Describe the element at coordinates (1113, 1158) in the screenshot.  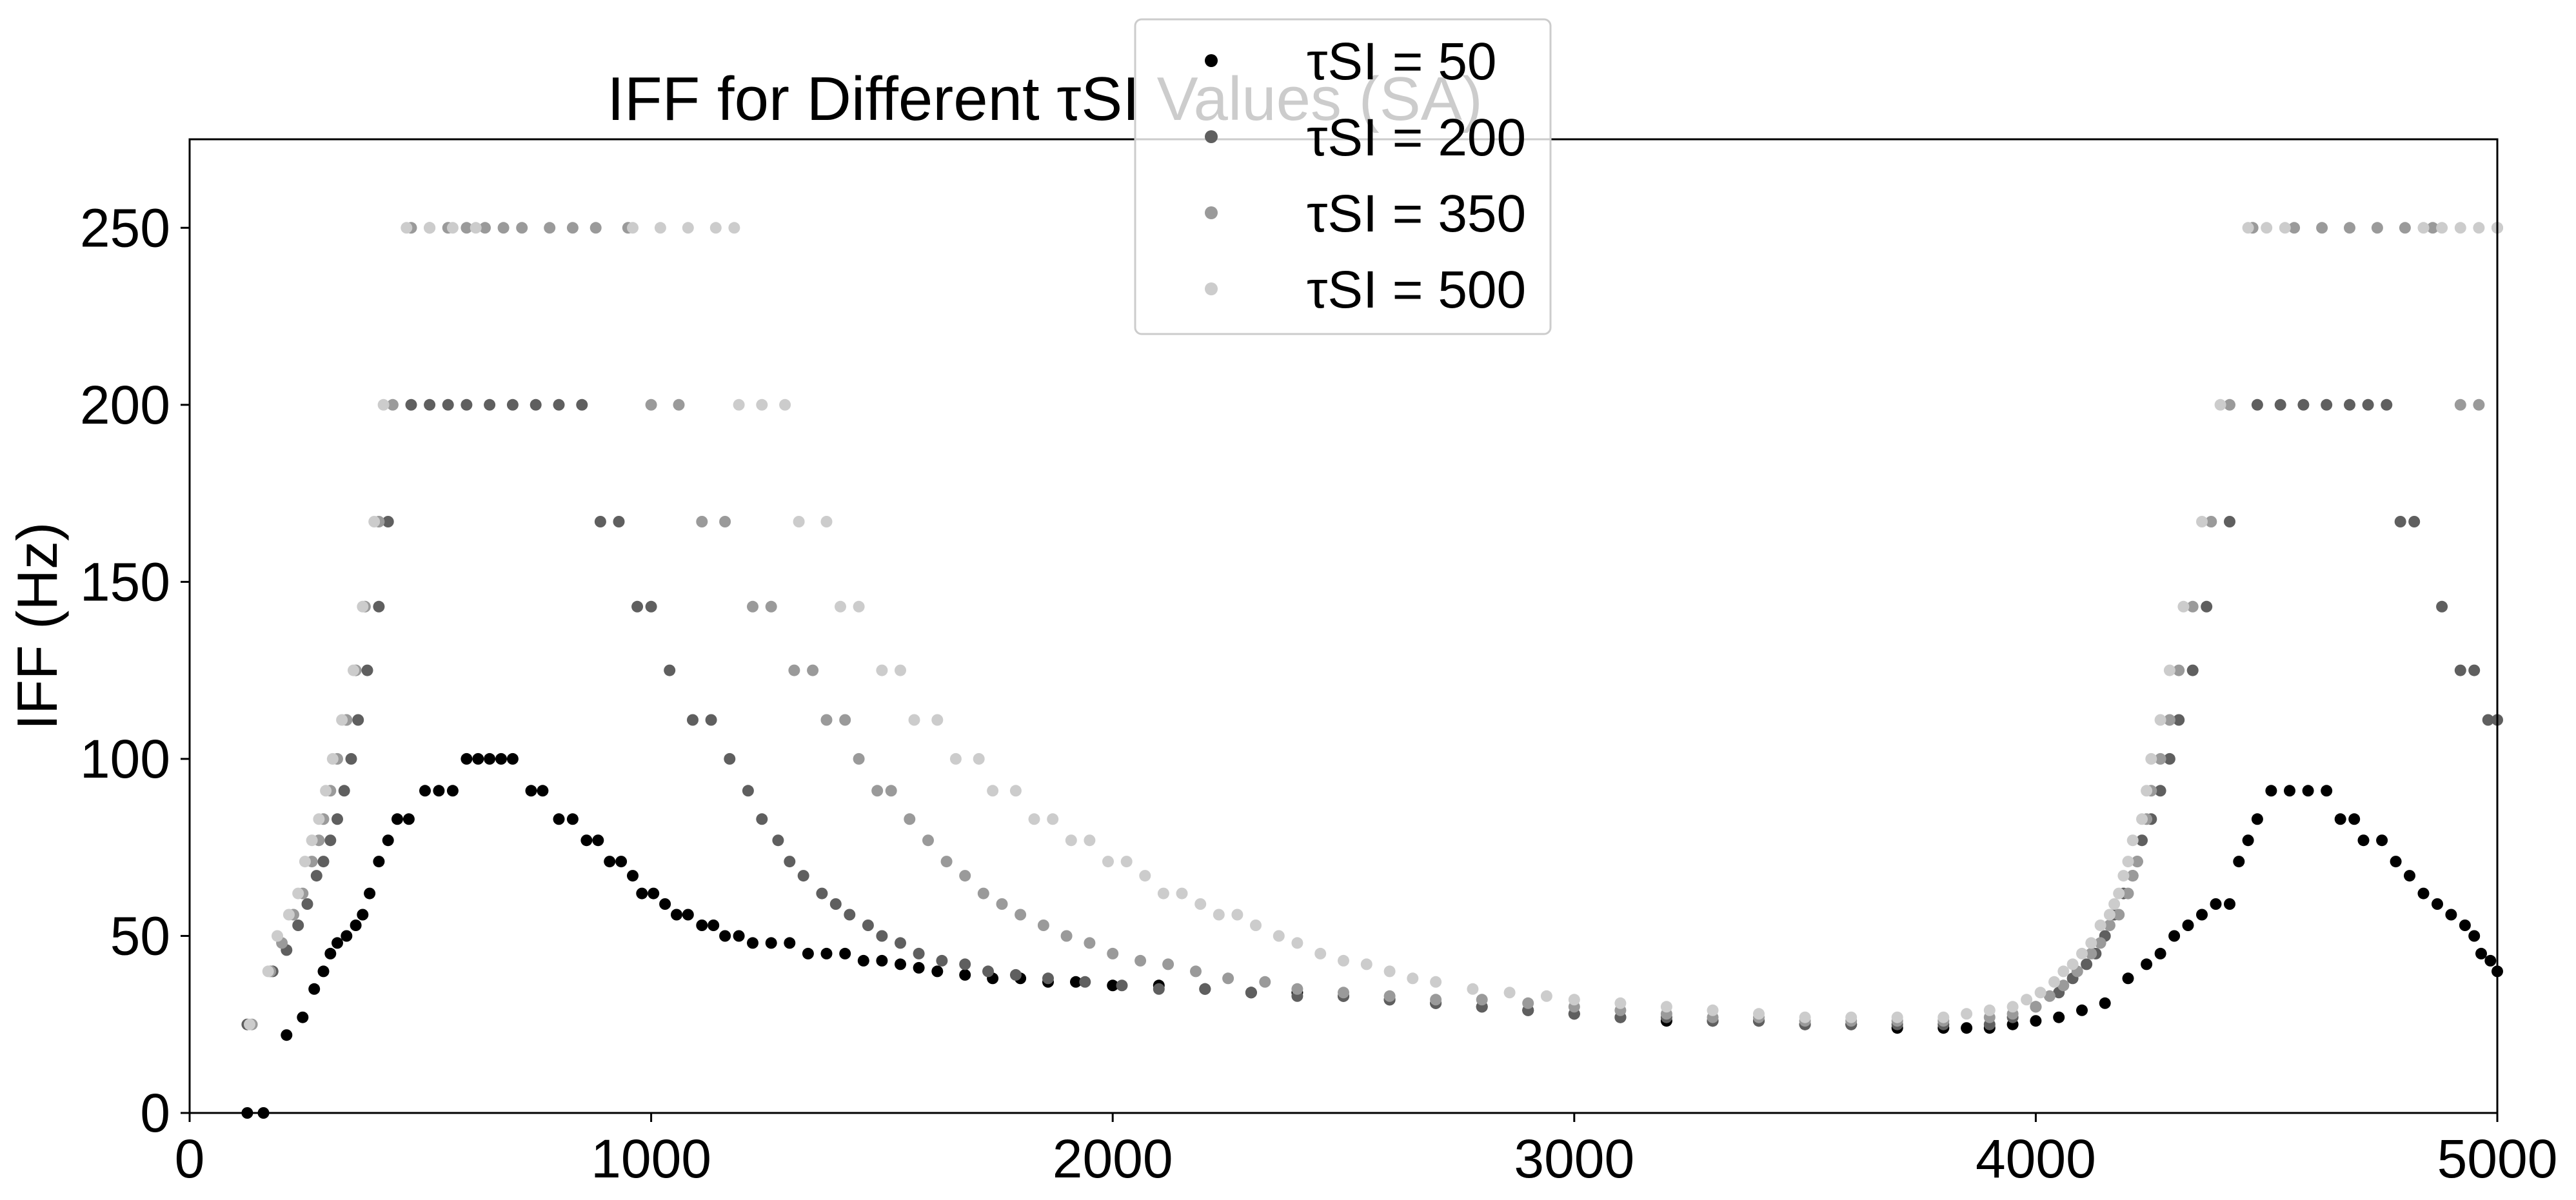
I see `x-tick-label: 2000` at that location.